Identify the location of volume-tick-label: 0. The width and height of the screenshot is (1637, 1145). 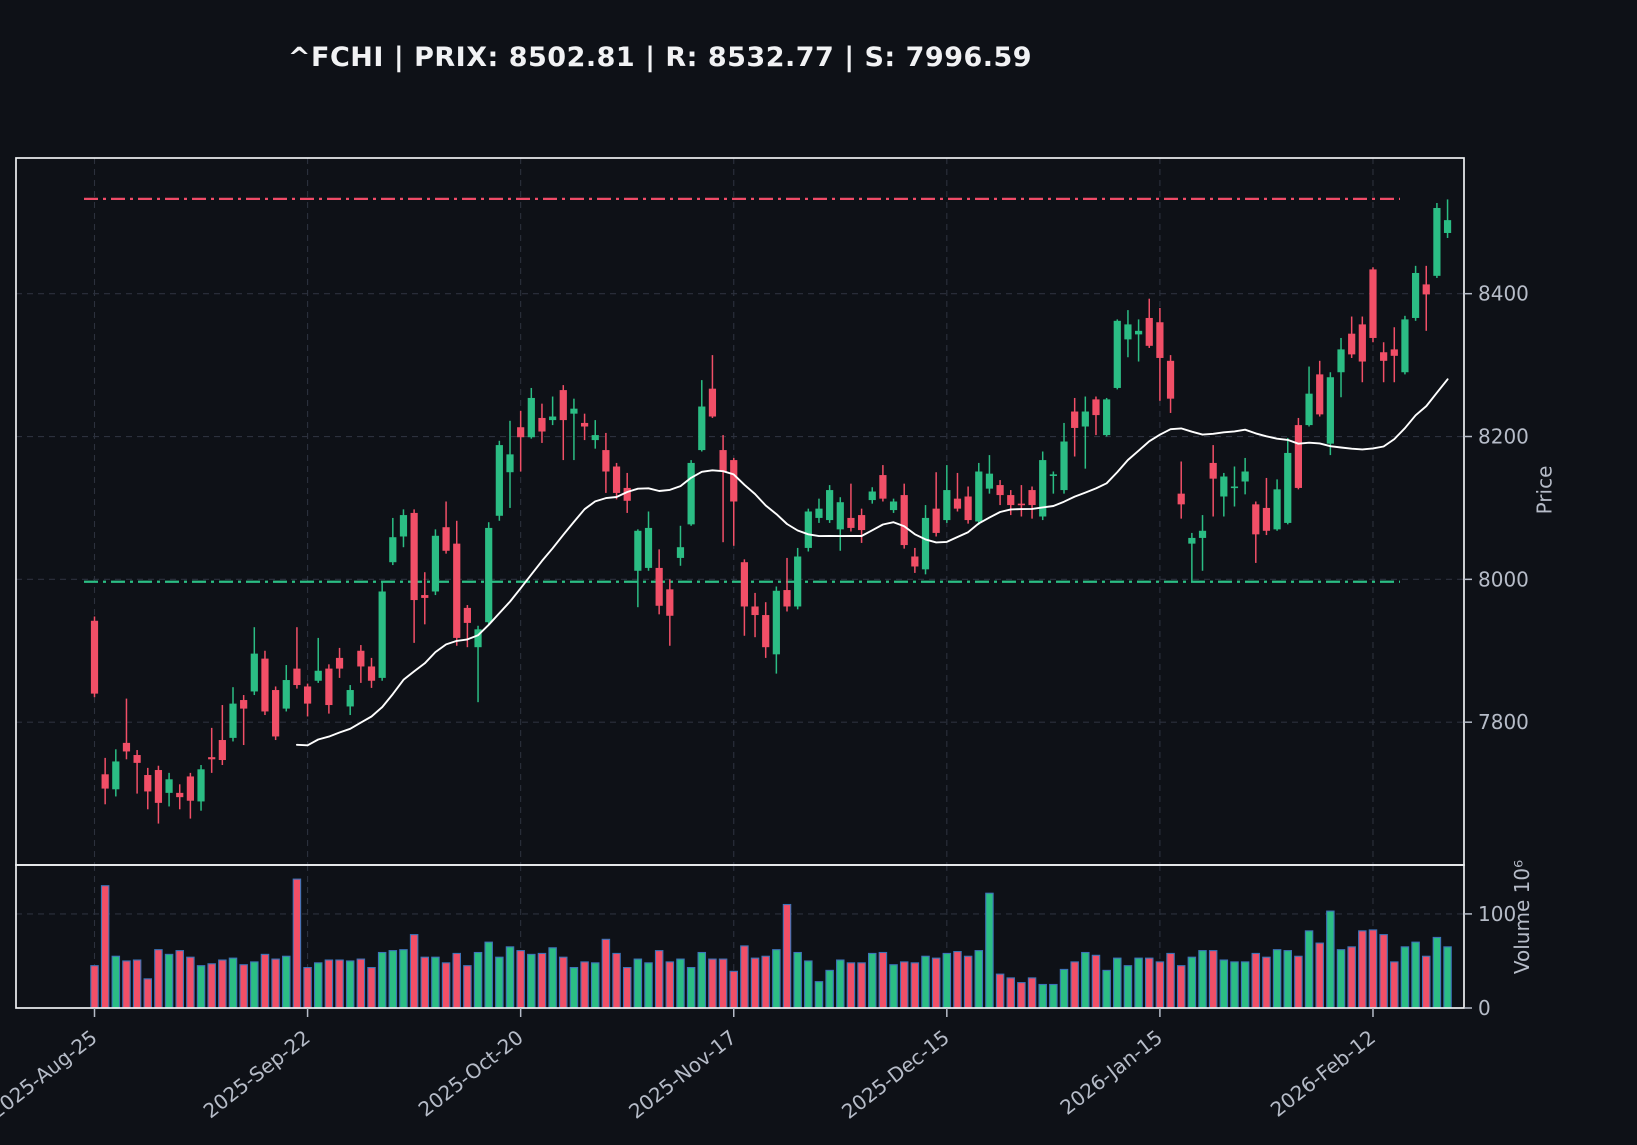
(1484, 1008).